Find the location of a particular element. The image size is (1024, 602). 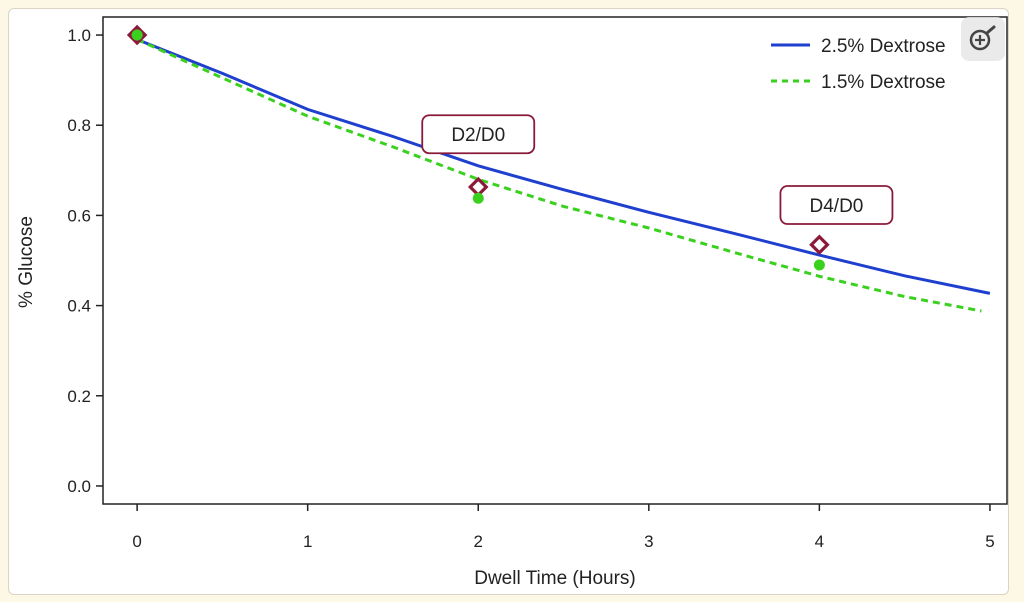

legend-label: 2.5% Dextrose is located at coordinates (883, 46).